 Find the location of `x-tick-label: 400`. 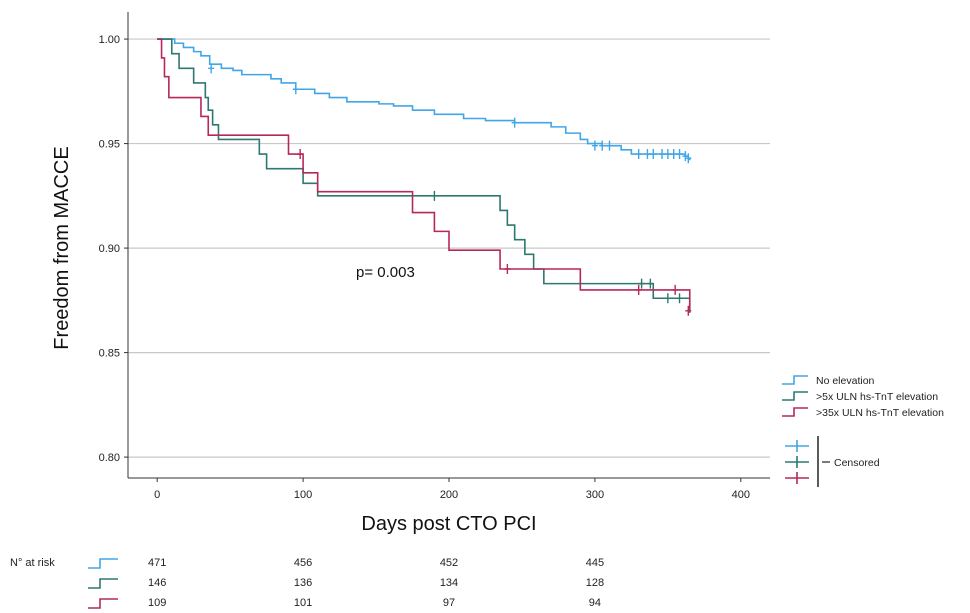

x-tick-label: 400 is located at coordinates (741, 495).